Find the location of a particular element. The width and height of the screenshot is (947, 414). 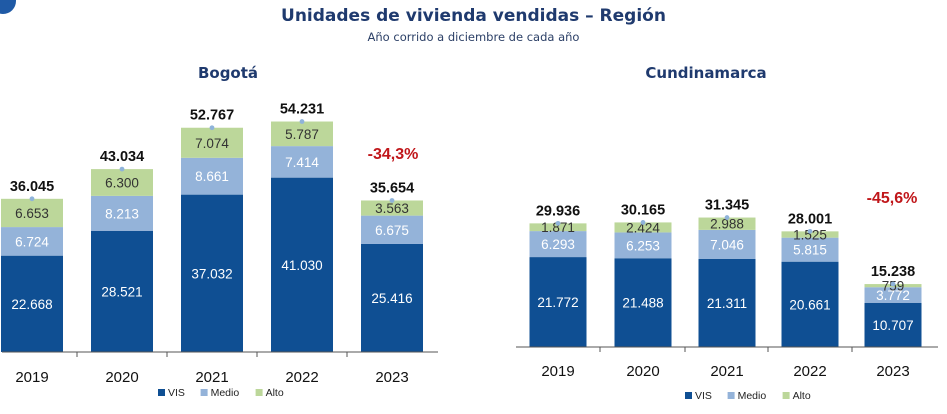

cundinamarca-total-dot-2023 is located at coordinates (893, 284).